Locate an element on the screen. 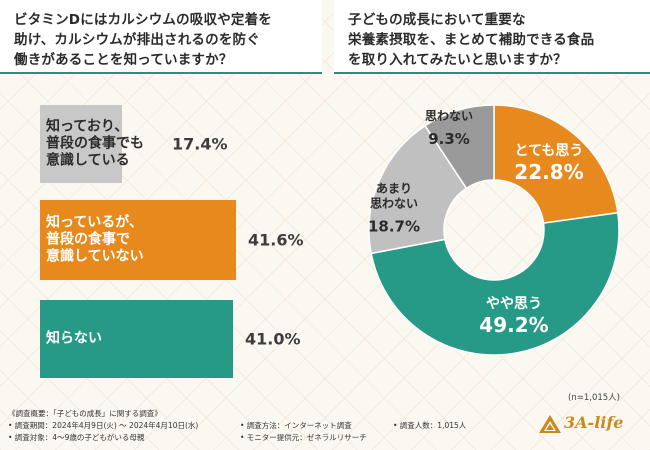  leaf-triangle-icon is located at coordinates (550, 424).